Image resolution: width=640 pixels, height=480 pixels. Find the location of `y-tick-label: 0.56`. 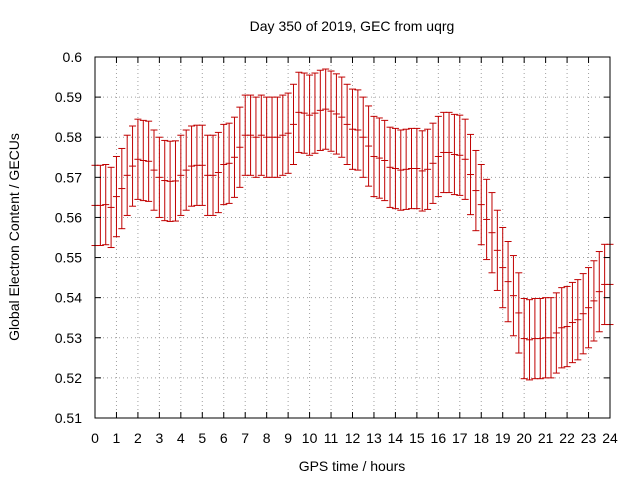

y-tick-label: 0.56 is located at coordinates (68, 217).